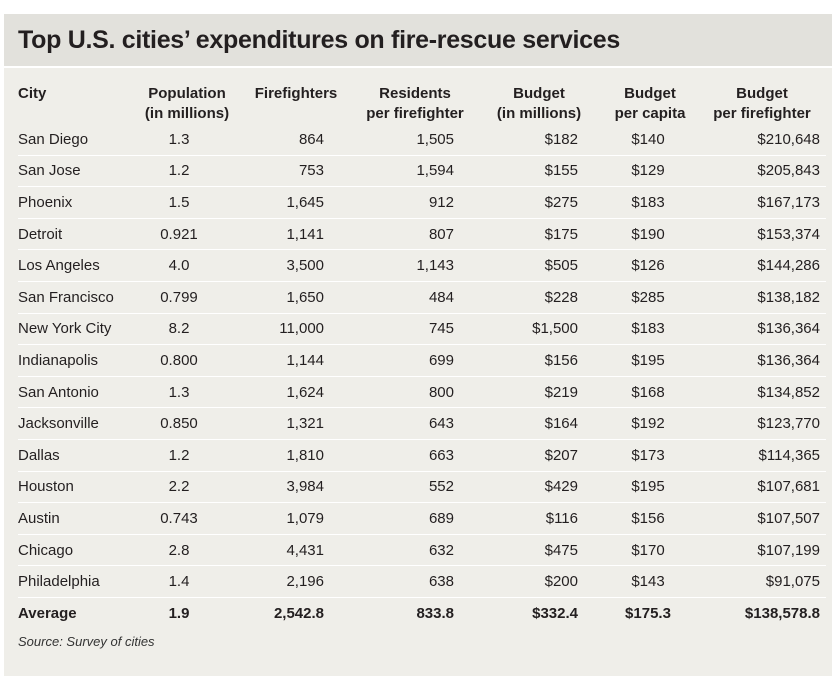 The height and width of the screenshot is (682, 840). What do you see at coordinates (189, 455) in the screenshot?
I see `cell-population: 1.2` at bounding box center [189, 455].